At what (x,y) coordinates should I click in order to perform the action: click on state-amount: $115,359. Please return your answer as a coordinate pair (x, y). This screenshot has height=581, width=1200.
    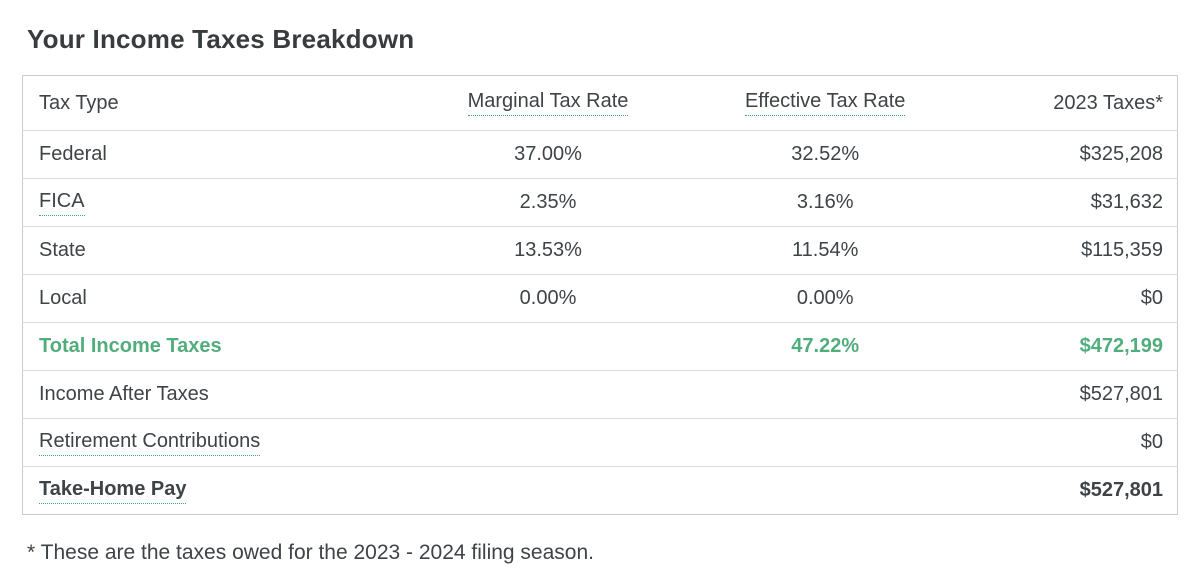
    Looking at the image, I should click on (1056, 250).